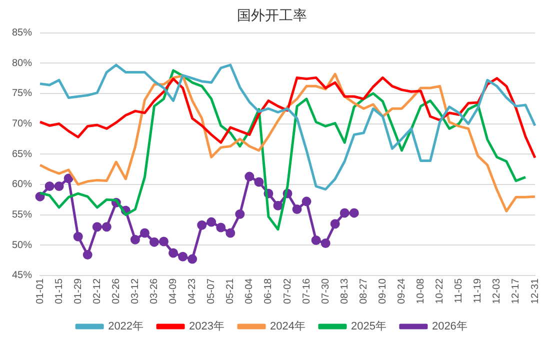 Image resolution: width=550 pixels, height=344 pixels. Describe the element at coordinates (97, 291) in the screenshot. I see `x-tick-label: 02-12` at that location.